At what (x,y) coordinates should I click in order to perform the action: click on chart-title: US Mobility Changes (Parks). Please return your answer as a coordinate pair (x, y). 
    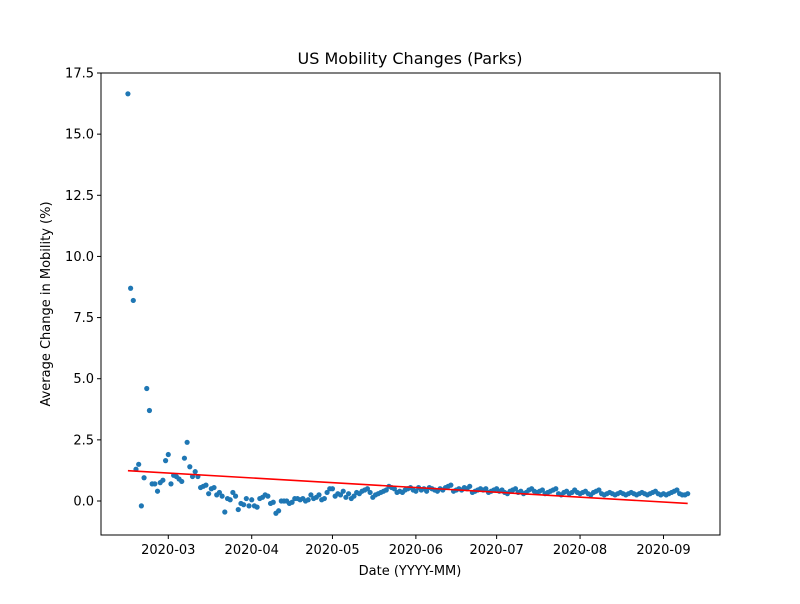
    Looking at the image, I should click on (410, 58).